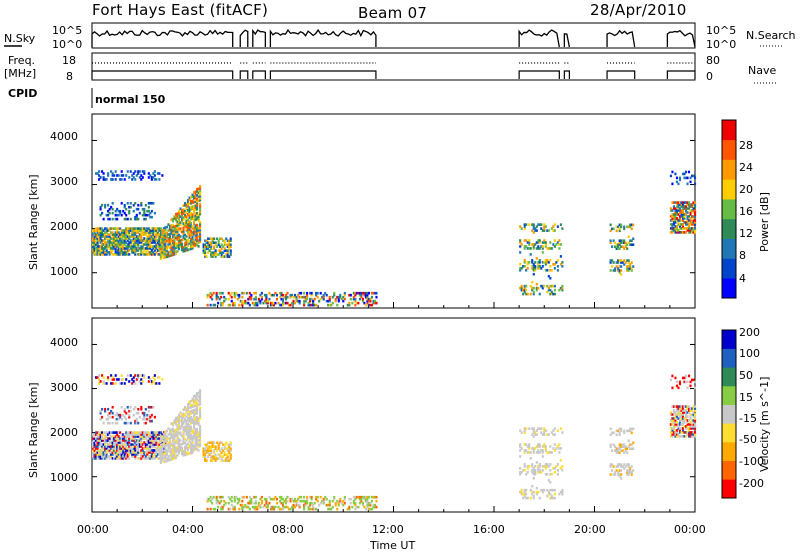 Image resolution: width=800 pixels, height=554 pixels. I want to click on velocity-cb-tick-m100: -100, so click(751, 461).